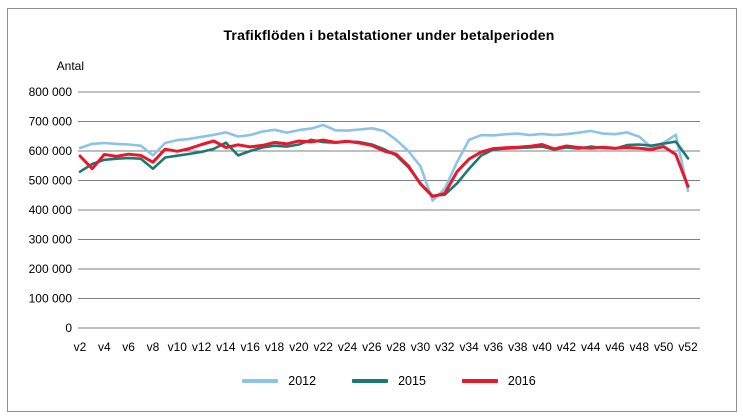  I want to click on x-tick-label: v24, so click(348, 347).